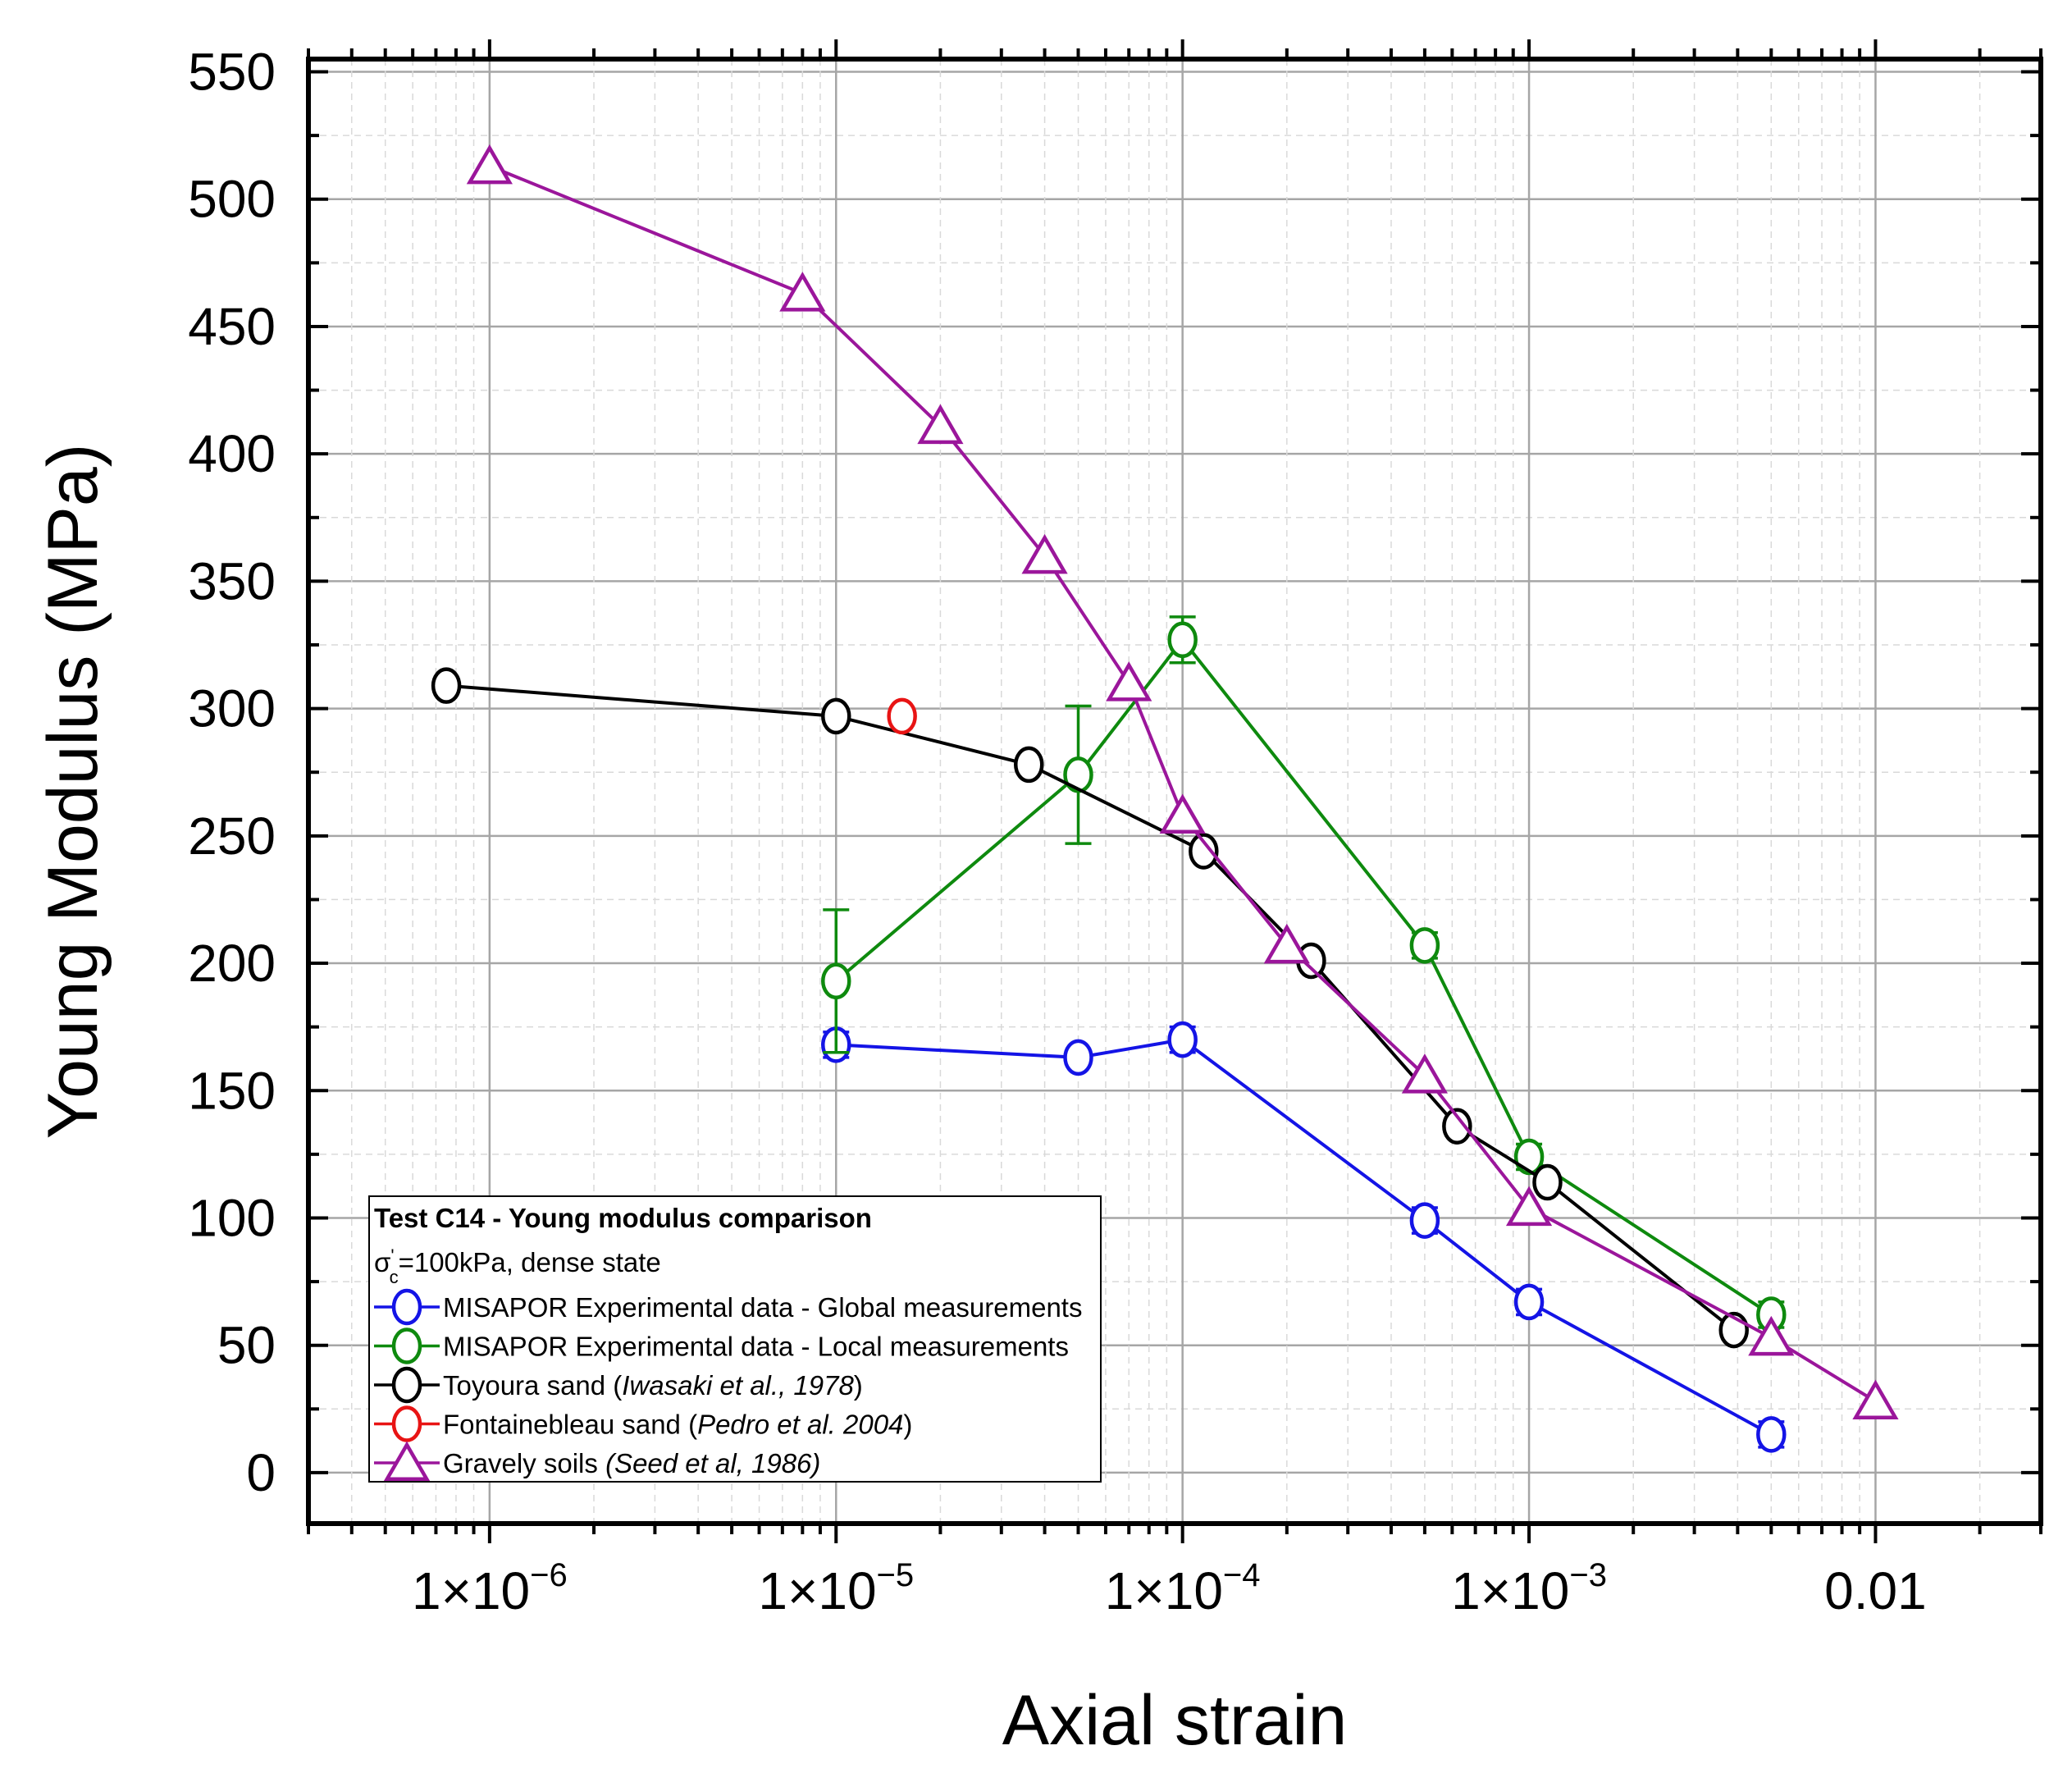 The height and width of the screenshot is (1773, 2072). I want to click on y-tick-label: 250, so click(232, 836).